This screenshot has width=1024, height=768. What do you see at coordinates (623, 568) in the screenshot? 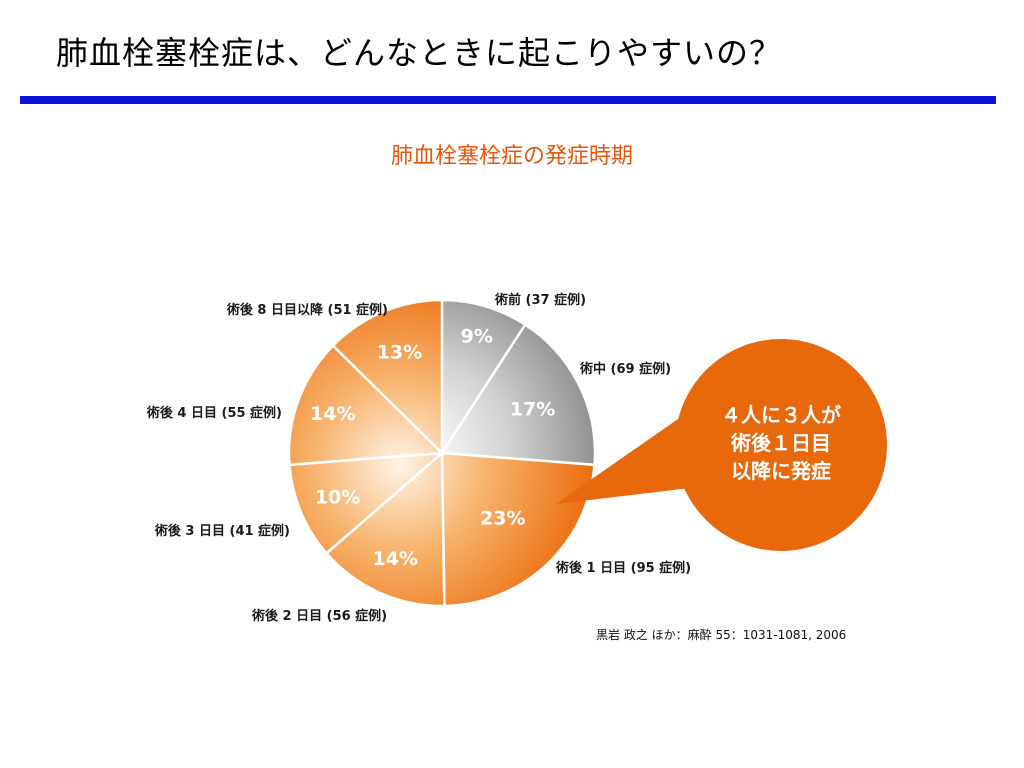
I see `pie-category-label: 術後 1 日目 (95 症例)` at bounding box center [623, 568].